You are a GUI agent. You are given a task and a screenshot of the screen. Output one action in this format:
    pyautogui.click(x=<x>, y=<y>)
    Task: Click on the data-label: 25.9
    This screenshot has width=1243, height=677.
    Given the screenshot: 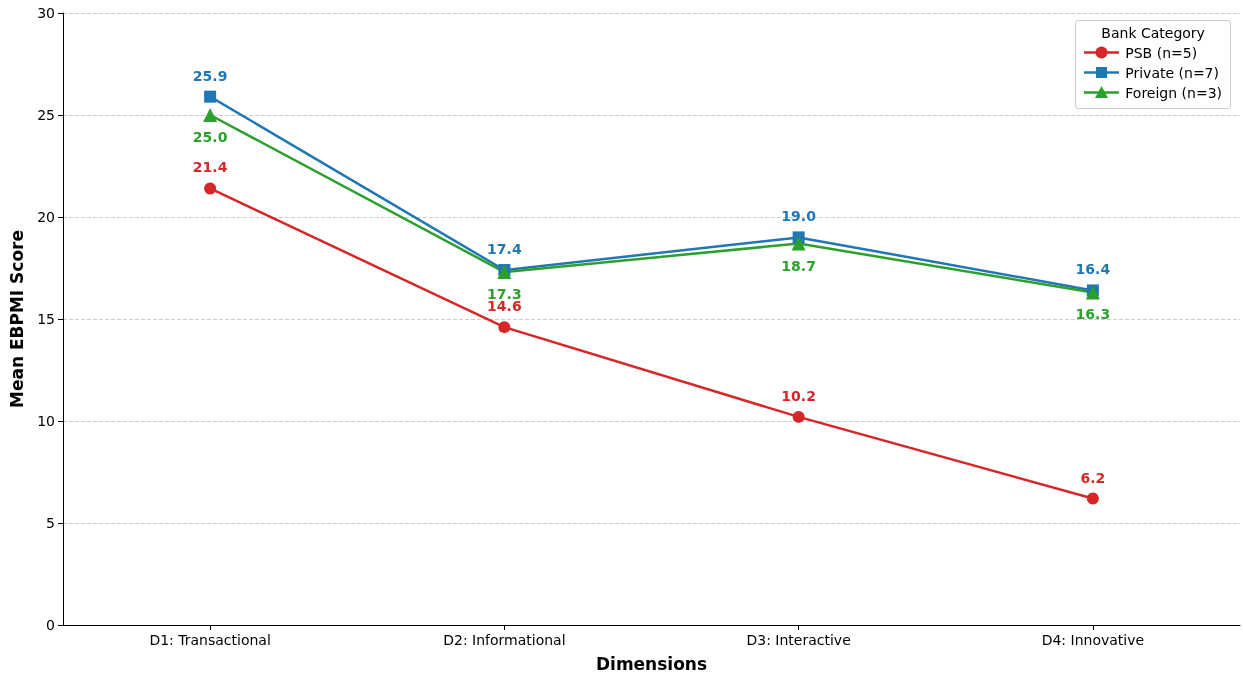 What is the action you would take?
    pyautogui.click(x=210, y=75)
    